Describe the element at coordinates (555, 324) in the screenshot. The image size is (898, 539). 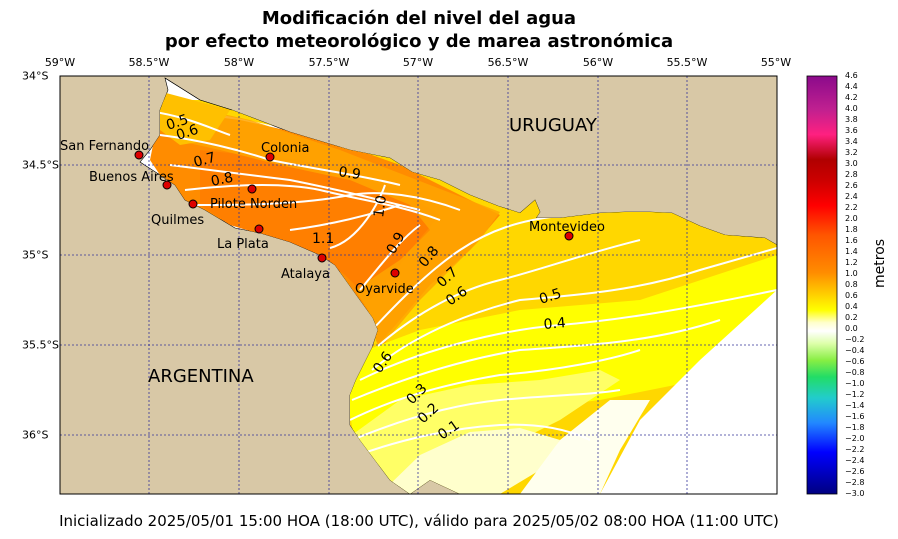
I see `contour-label: 0.4` at that location.